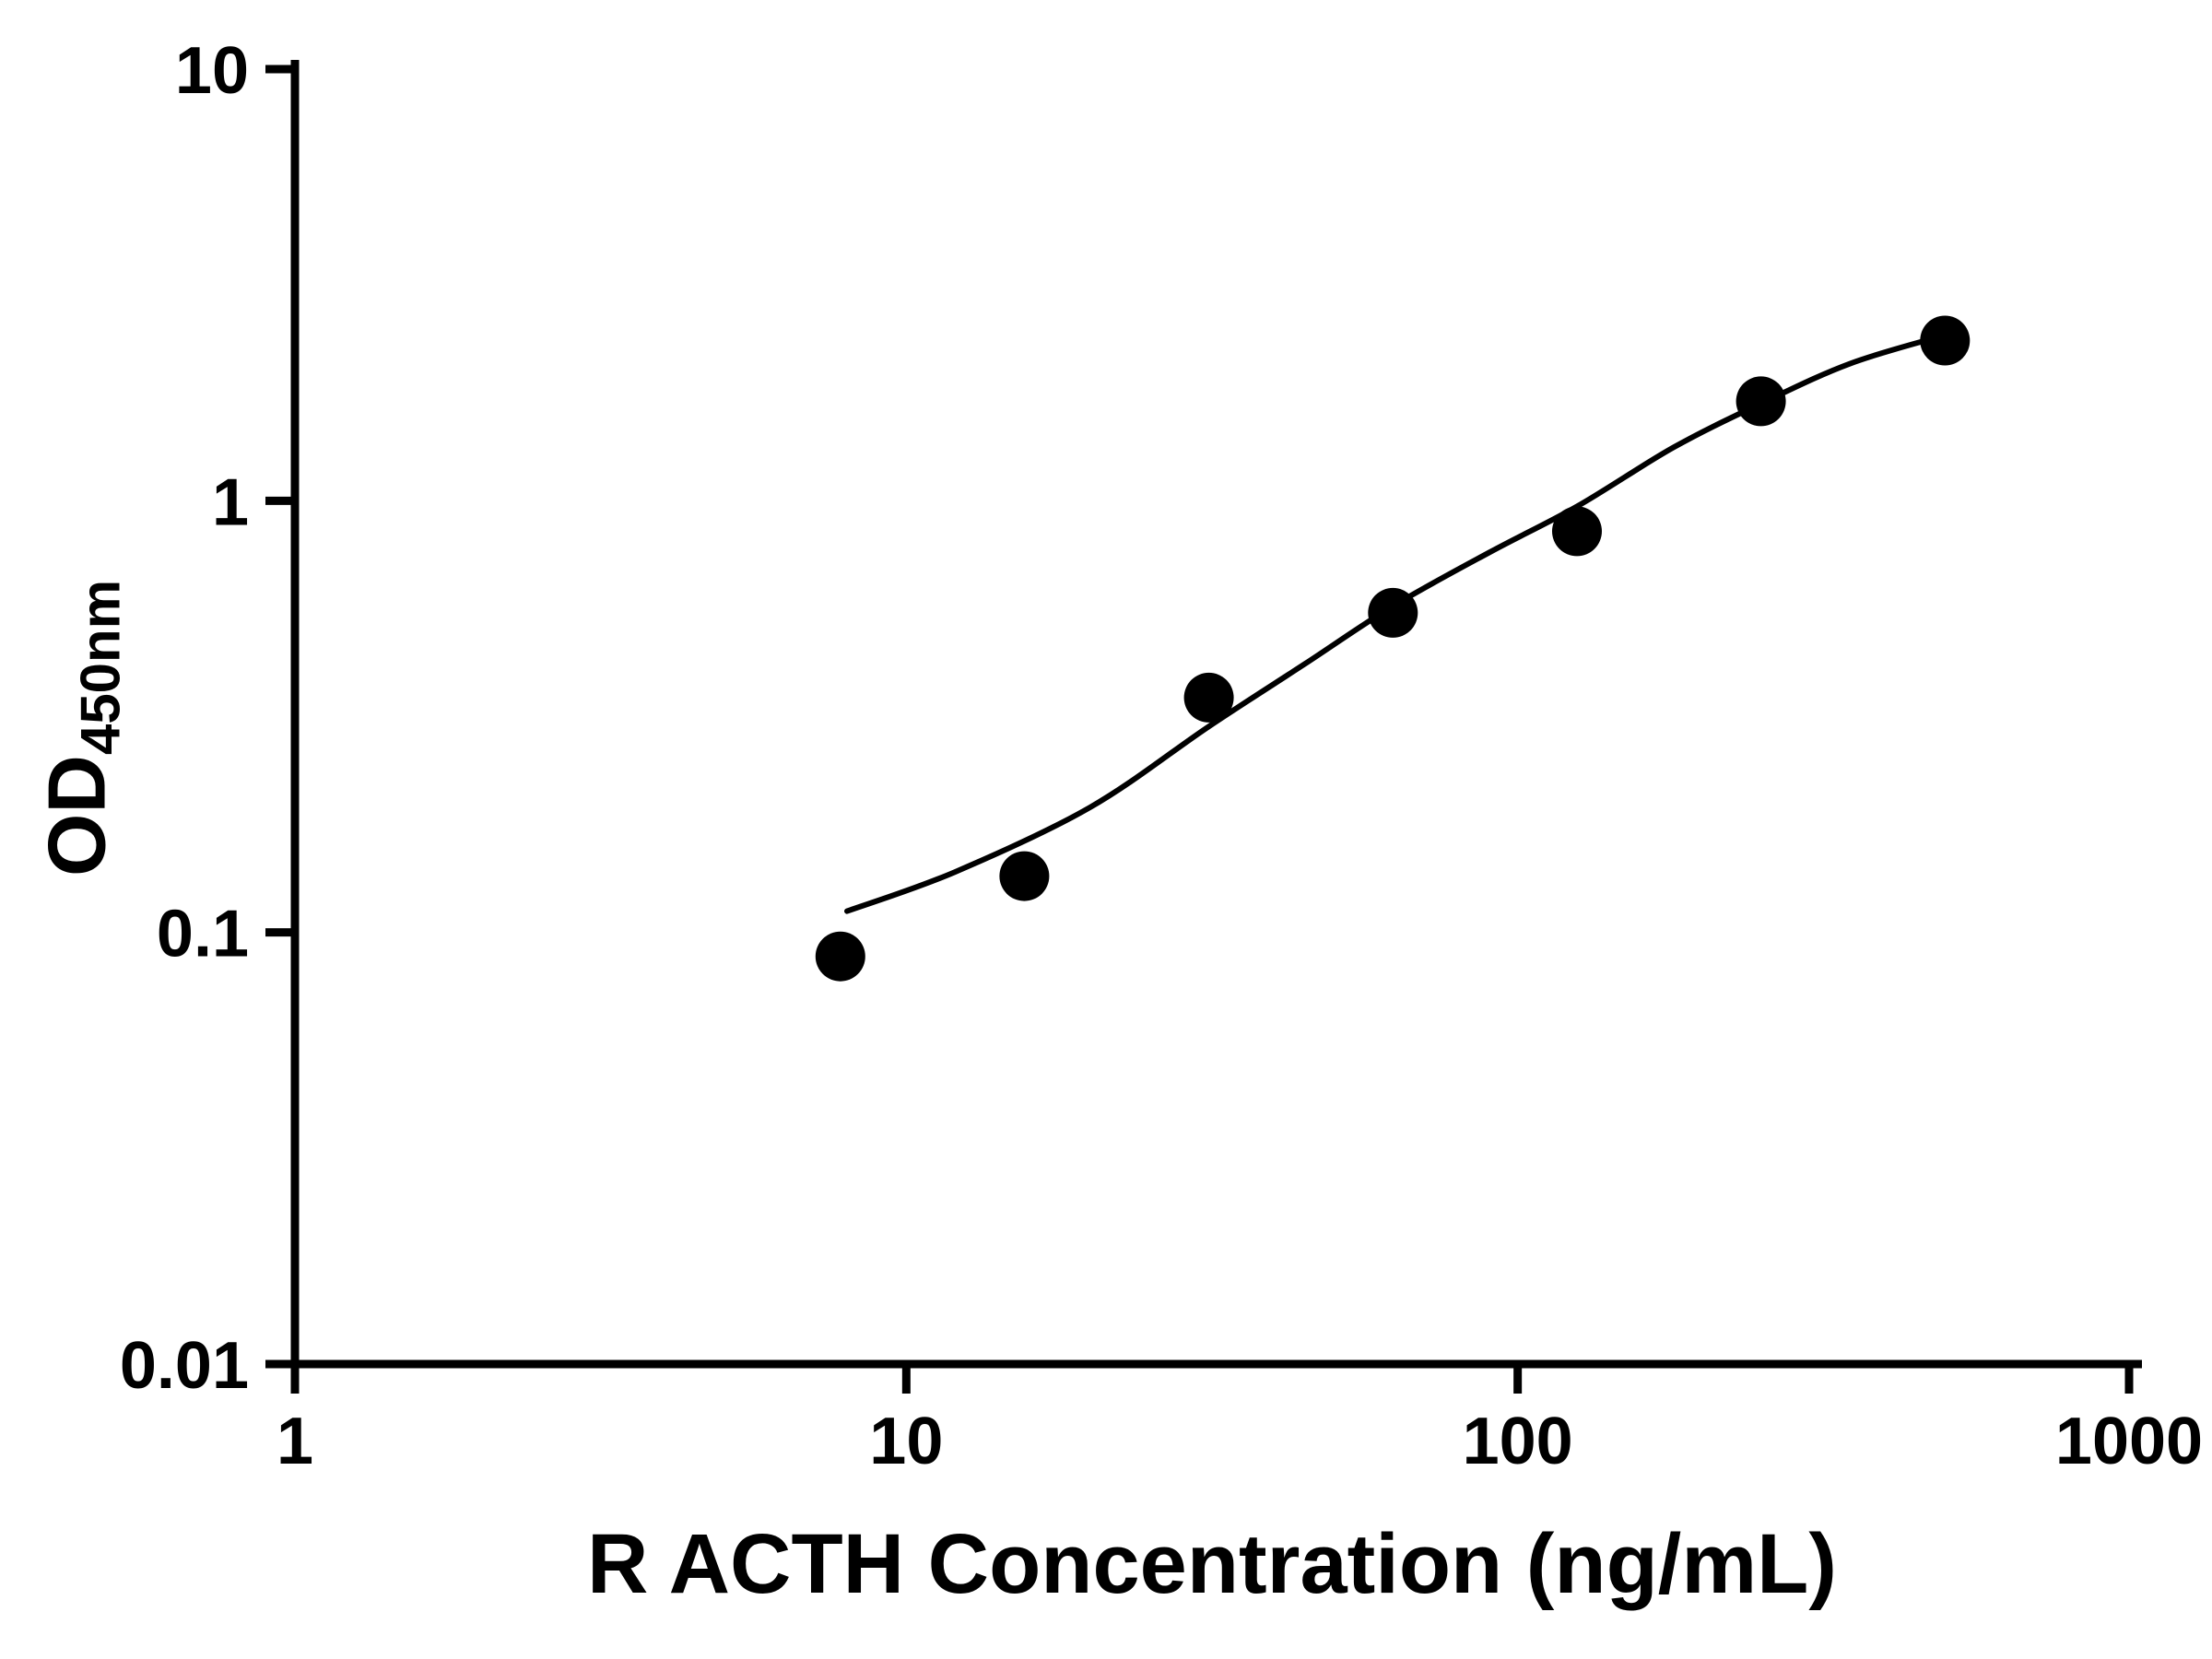  I want to click on y-tick-label: 0.01, so click(184, 1366).